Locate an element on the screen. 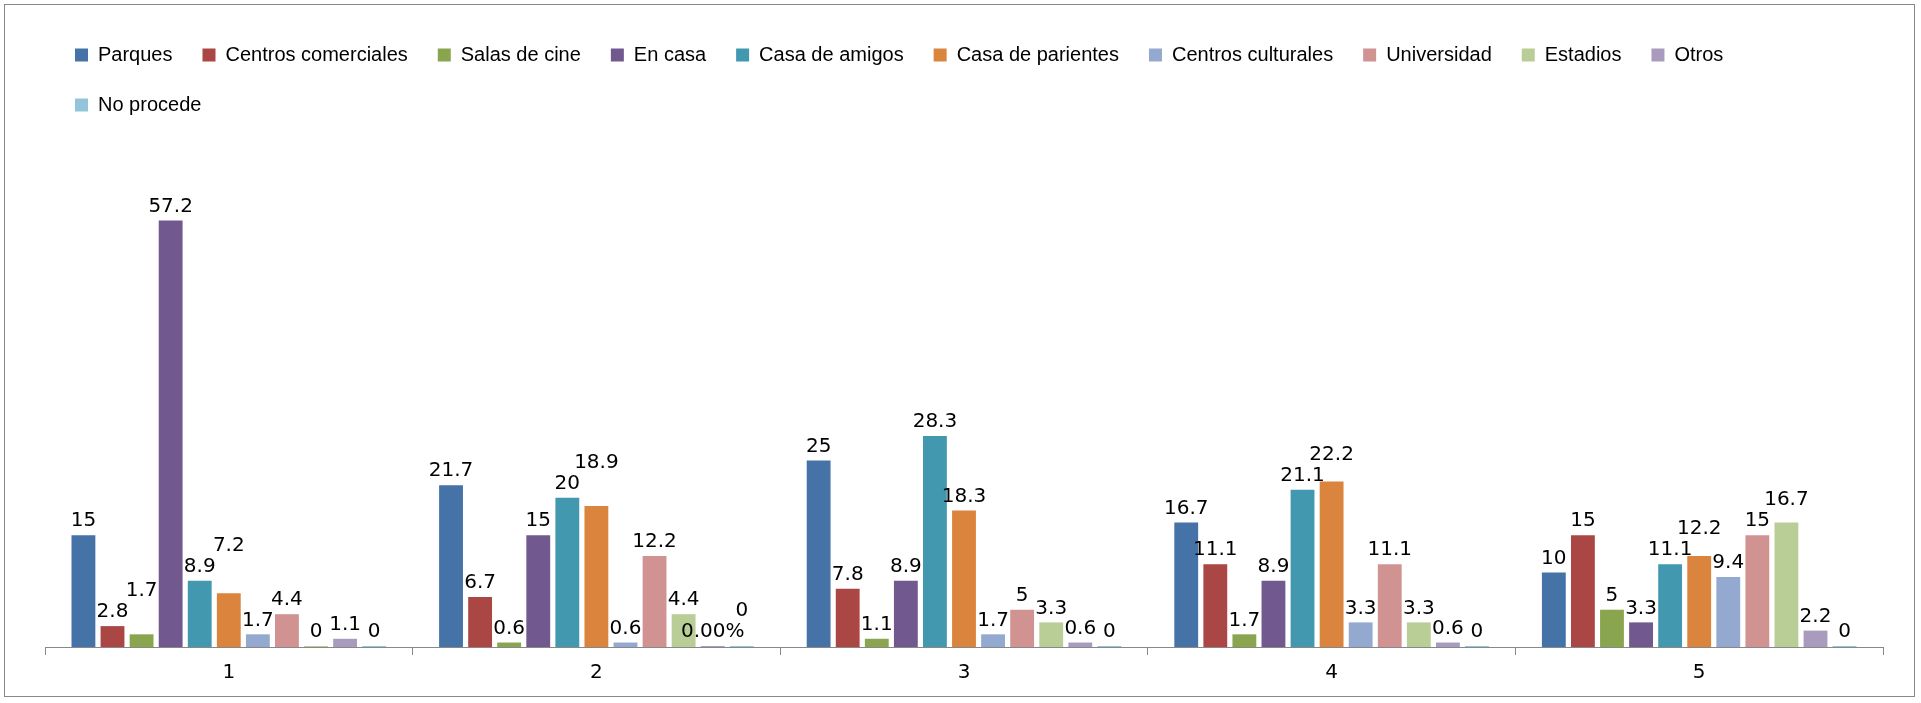 This screenshot has width=1921, height=703. data-label: 12.2 is located at coordinates (654, 540).